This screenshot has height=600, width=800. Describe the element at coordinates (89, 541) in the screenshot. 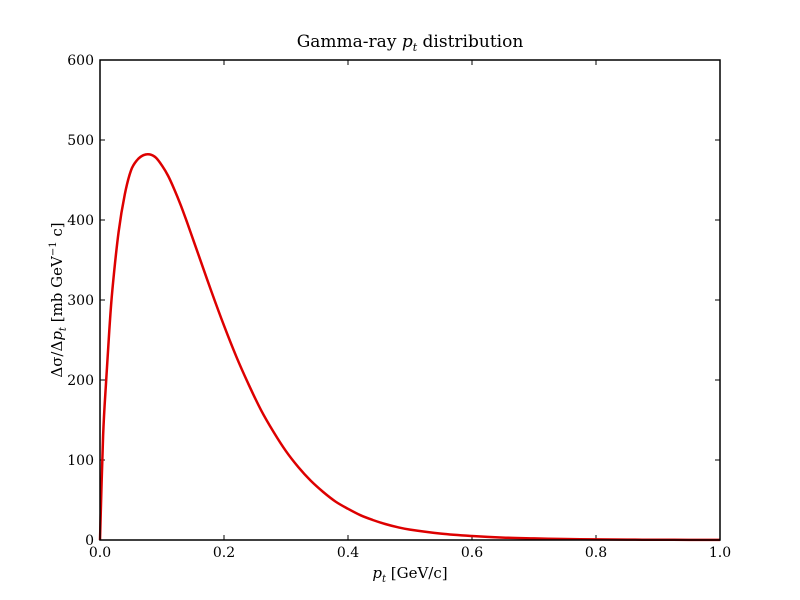

I see `y-tick-label: 0` at that location.